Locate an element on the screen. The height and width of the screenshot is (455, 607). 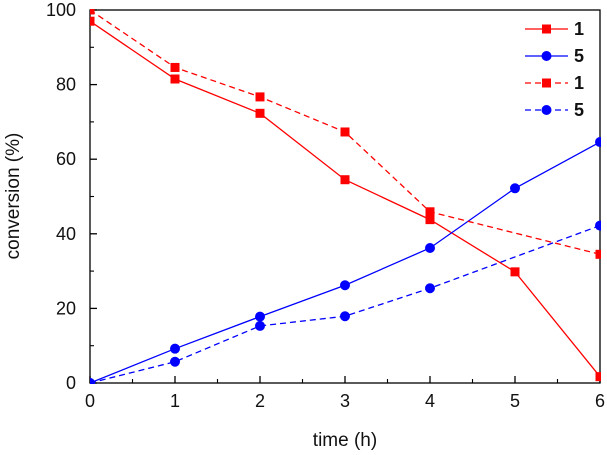
x-tick-label-5: 5 is located at coordinates (515, 401).